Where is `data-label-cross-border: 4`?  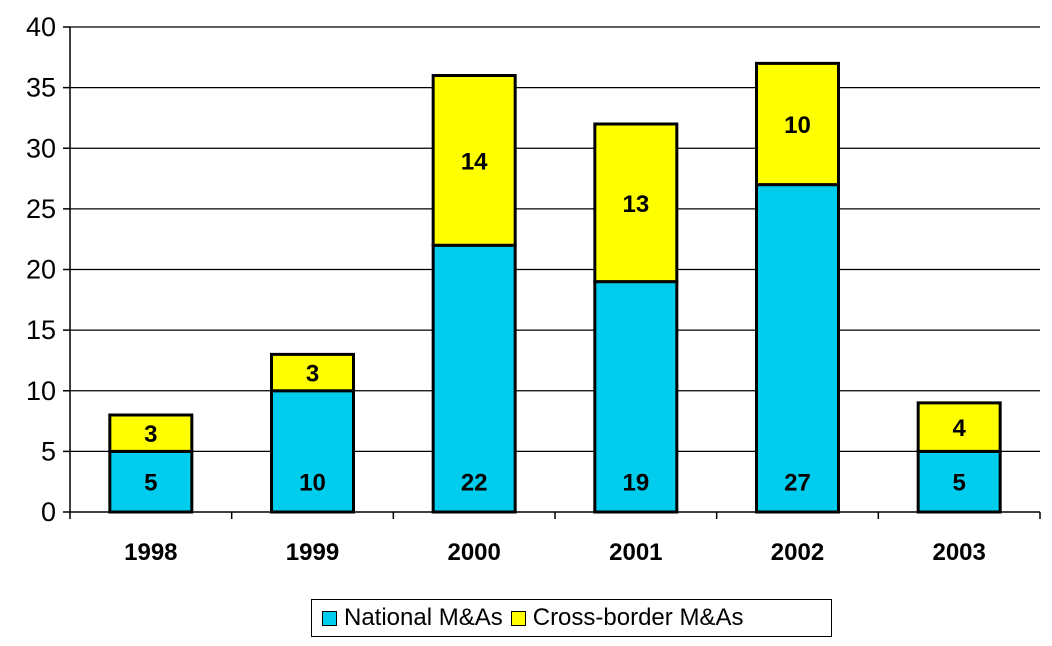
data-label-cross-border: 4 is located at coordinates (959, 428).